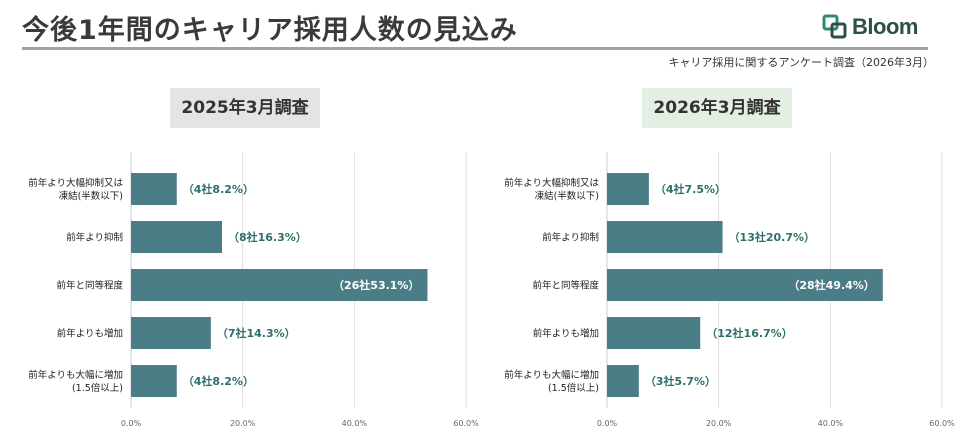  Describe the element at coordinates (834, 26) in the screenshot. I see `bloom-logo-icon` at that location.